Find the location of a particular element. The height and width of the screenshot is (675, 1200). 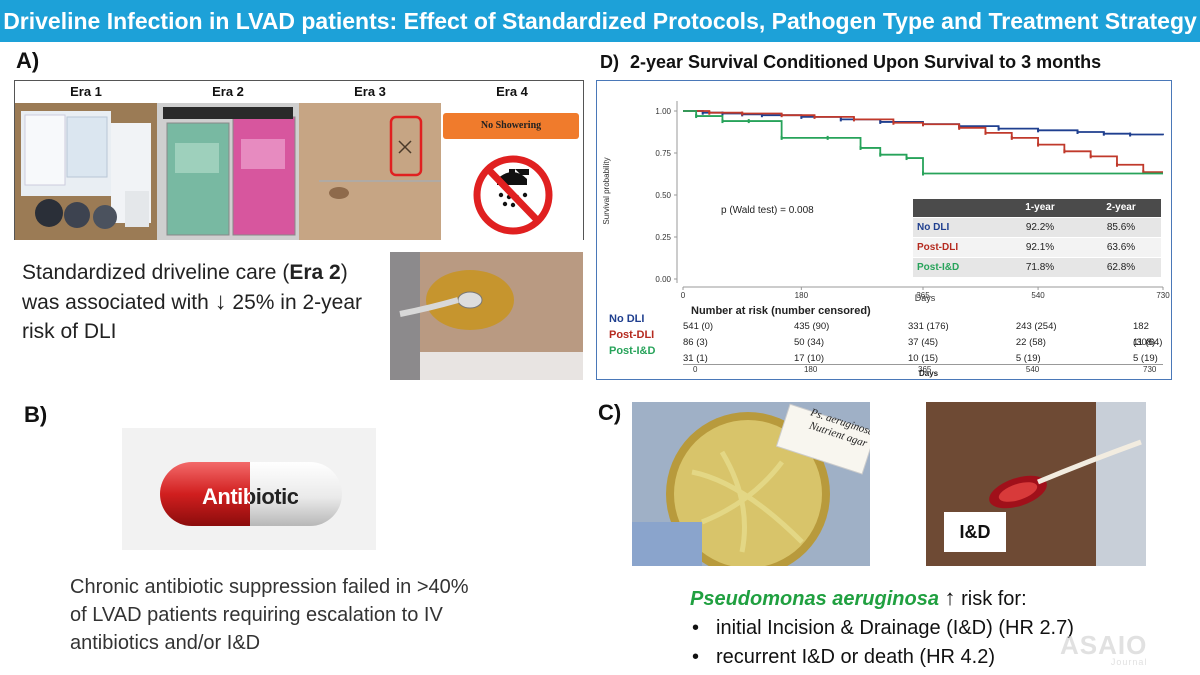

panel-a-label: A) is located at coordinates (28, 60).